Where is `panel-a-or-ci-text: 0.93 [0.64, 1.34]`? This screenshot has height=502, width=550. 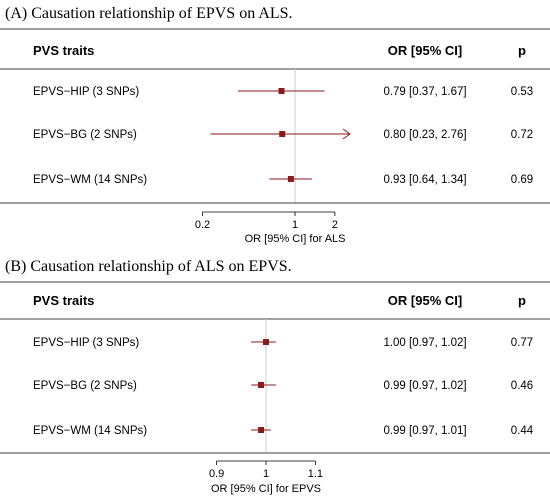 panel-a-or-ci-text: 0.93 [0.64, 1.34] is located at coordinates (424, 180).